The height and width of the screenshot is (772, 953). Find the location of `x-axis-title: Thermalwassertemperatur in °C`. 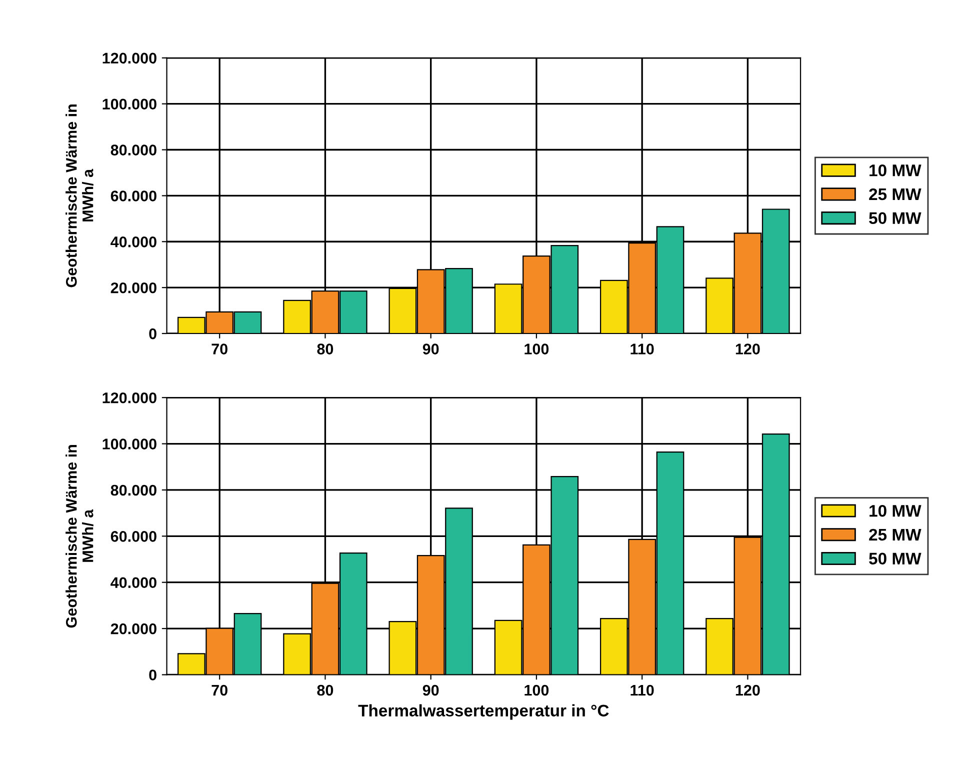

x-axis-title: Thermalwassertemperatur in °C is located at coordinates (483, 712).